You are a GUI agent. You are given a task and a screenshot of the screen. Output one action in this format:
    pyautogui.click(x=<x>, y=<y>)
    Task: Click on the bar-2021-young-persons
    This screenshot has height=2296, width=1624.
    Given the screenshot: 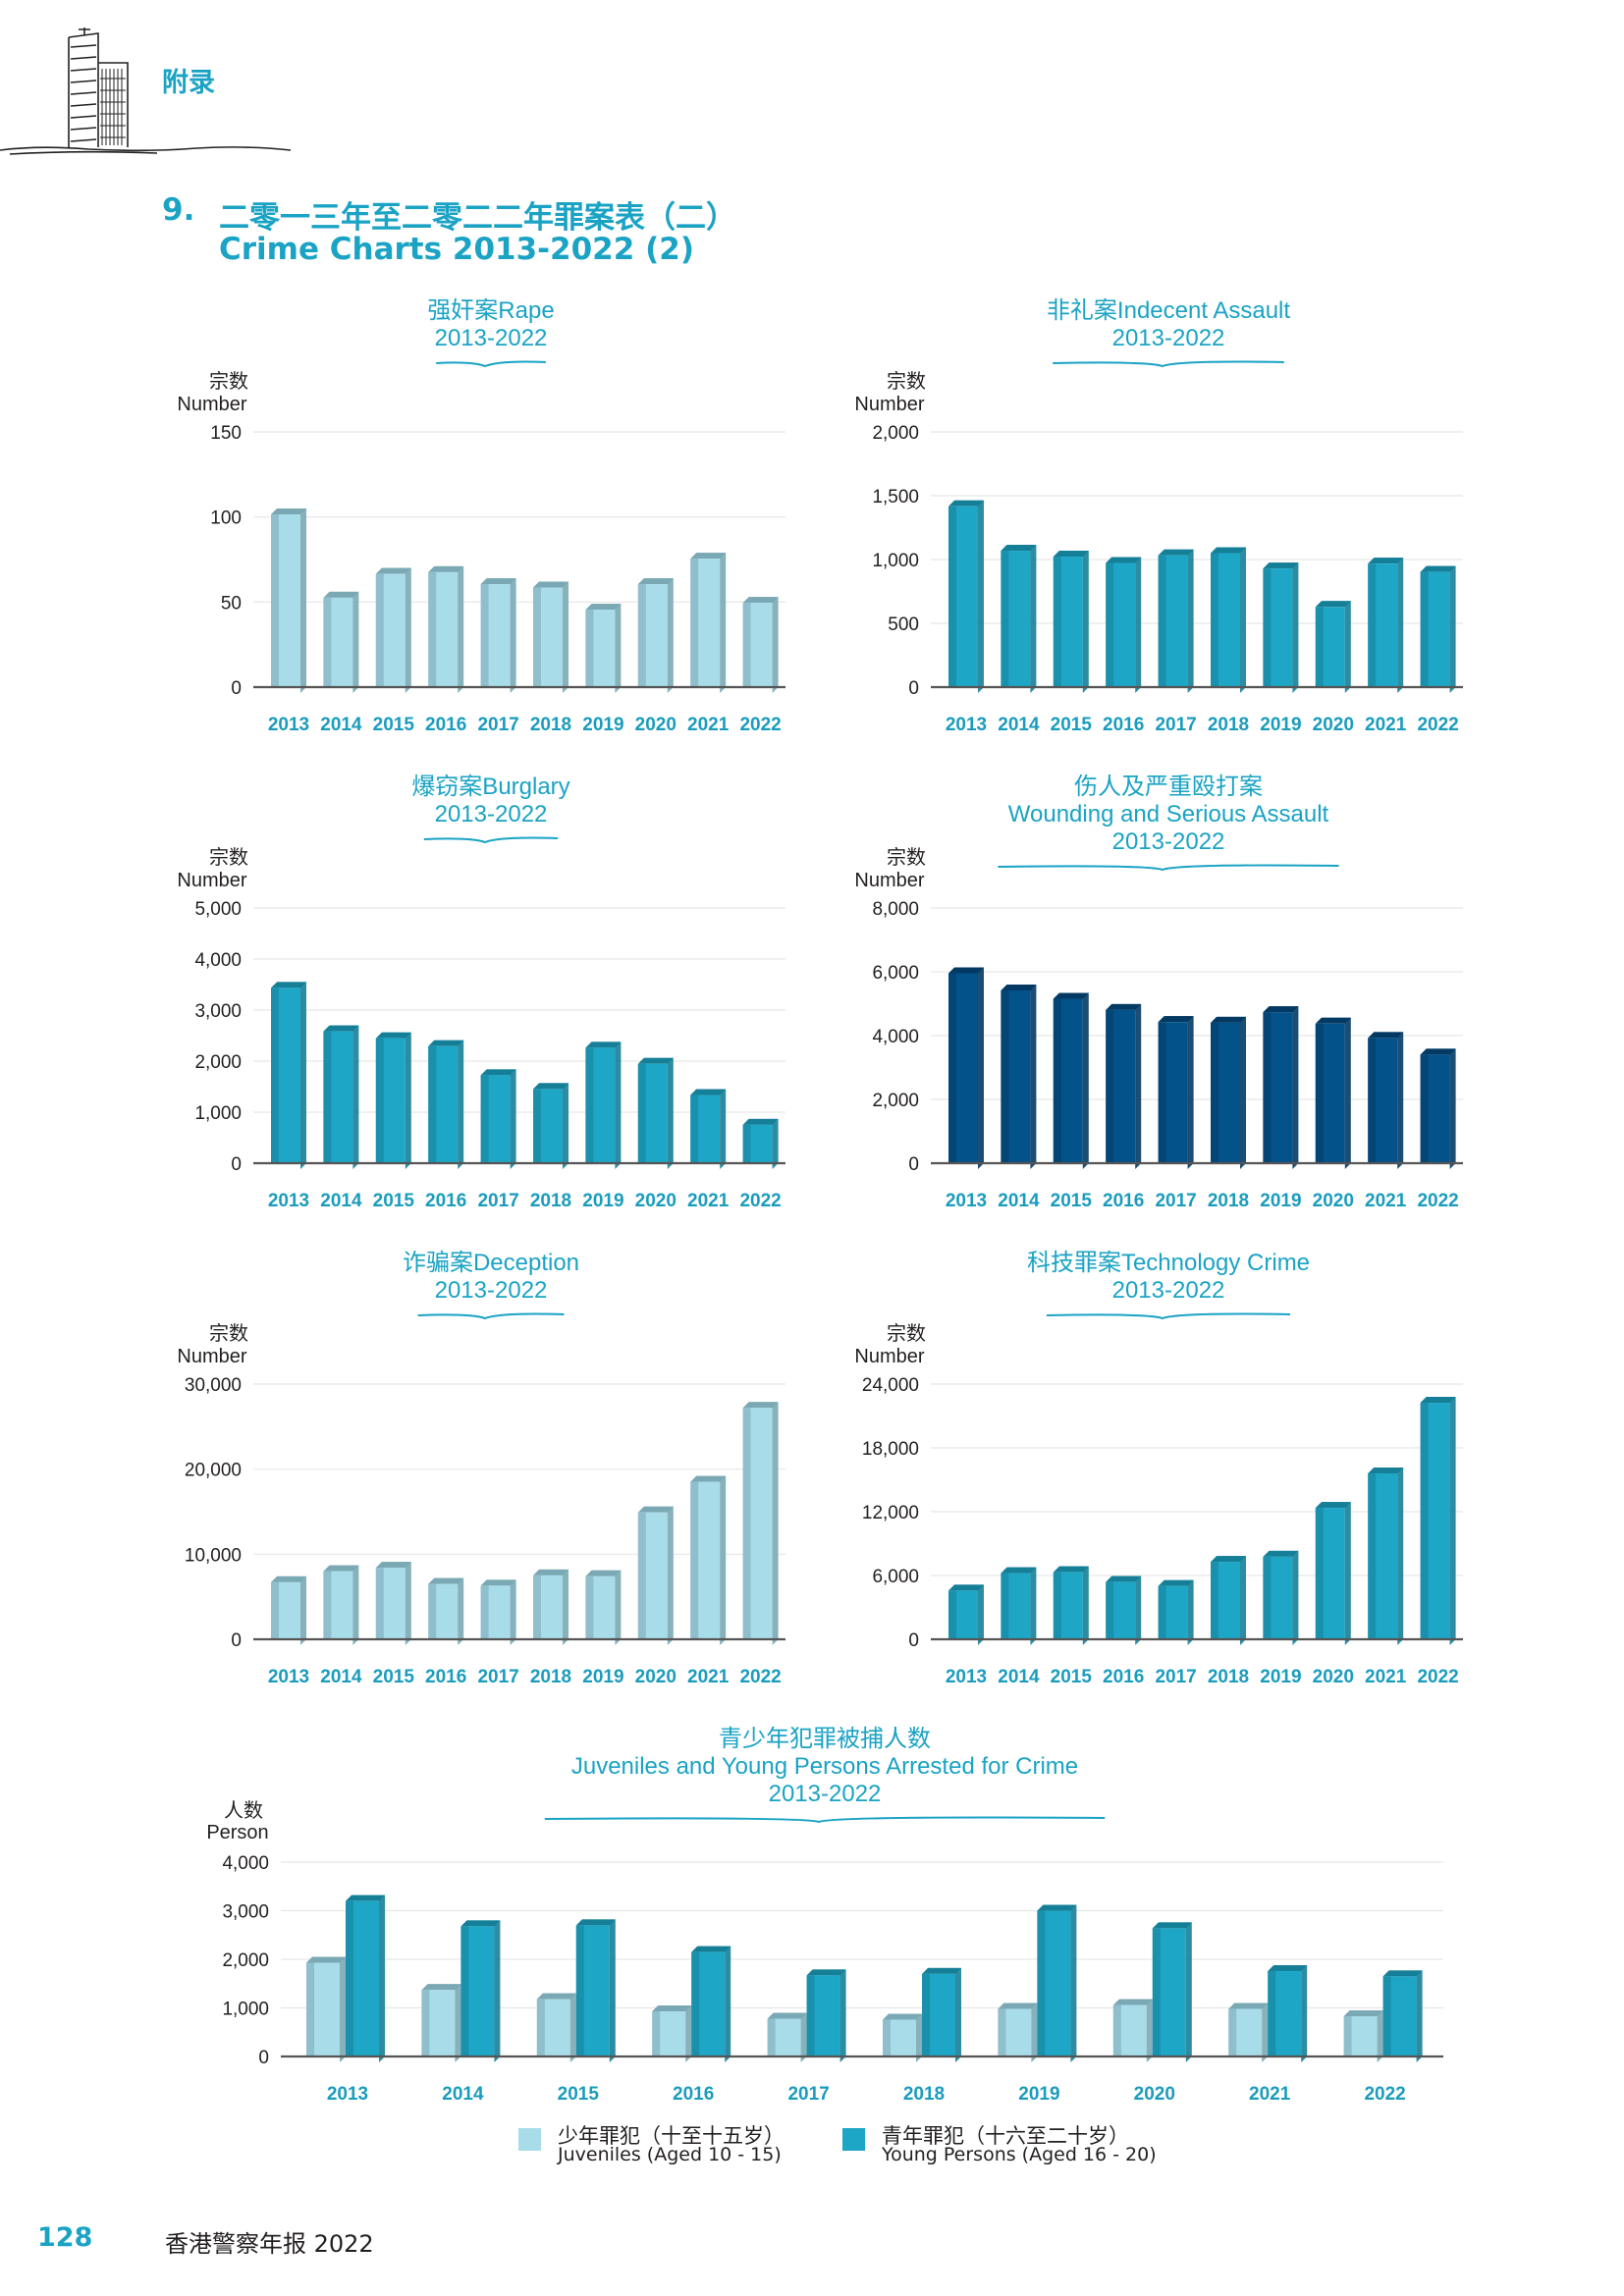 What is the action you would take?
    pyautogui.click(x=1288, y=2013)
    